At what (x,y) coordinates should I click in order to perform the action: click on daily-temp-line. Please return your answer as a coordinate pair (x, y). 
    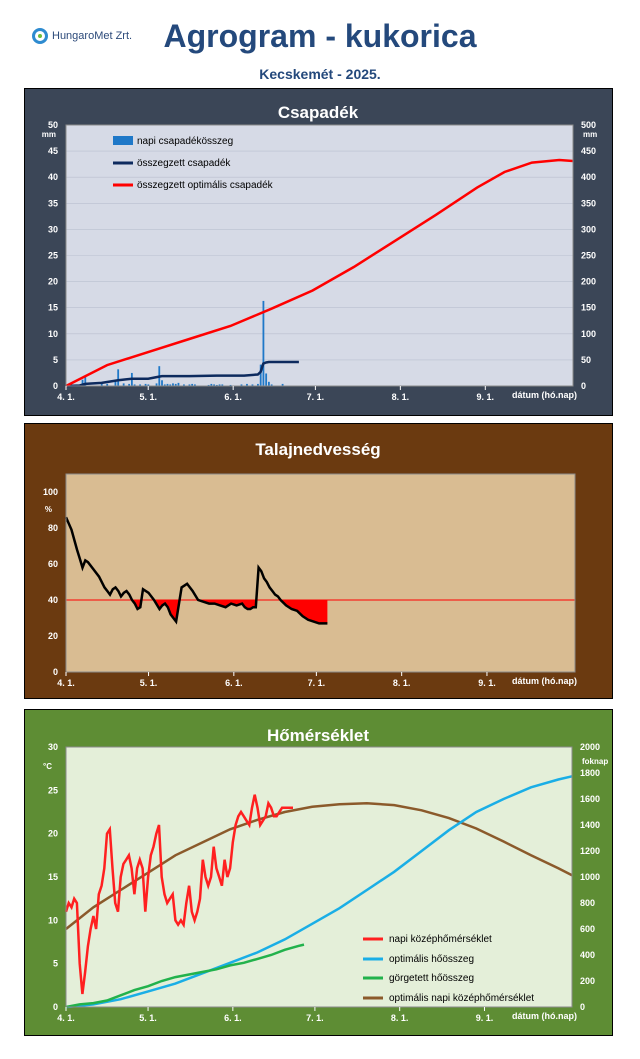
    Looking at the image, I should click on (178, 894).